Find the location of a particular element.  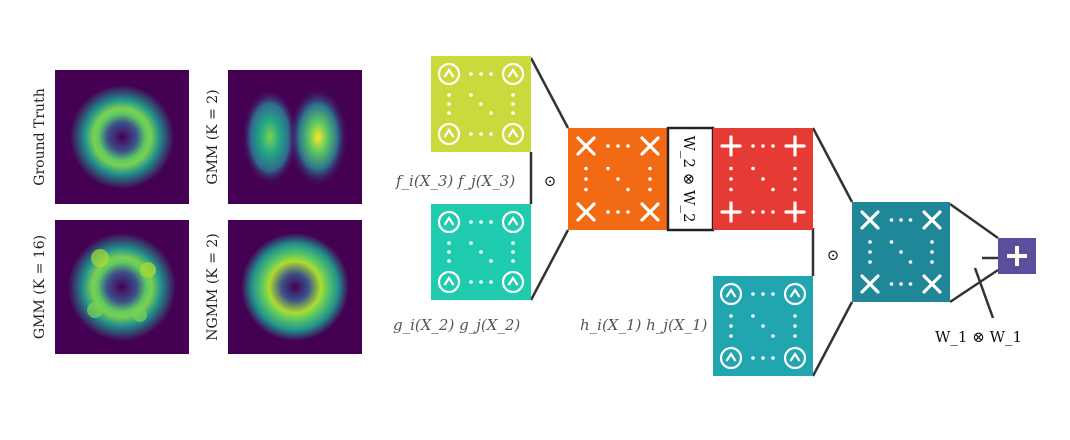

panel-gmm-k16 is located at coordinates (122, 287).